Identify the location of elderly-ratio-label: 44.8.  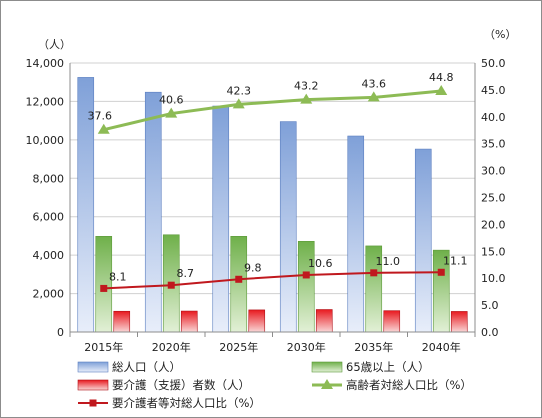
(441, 77).